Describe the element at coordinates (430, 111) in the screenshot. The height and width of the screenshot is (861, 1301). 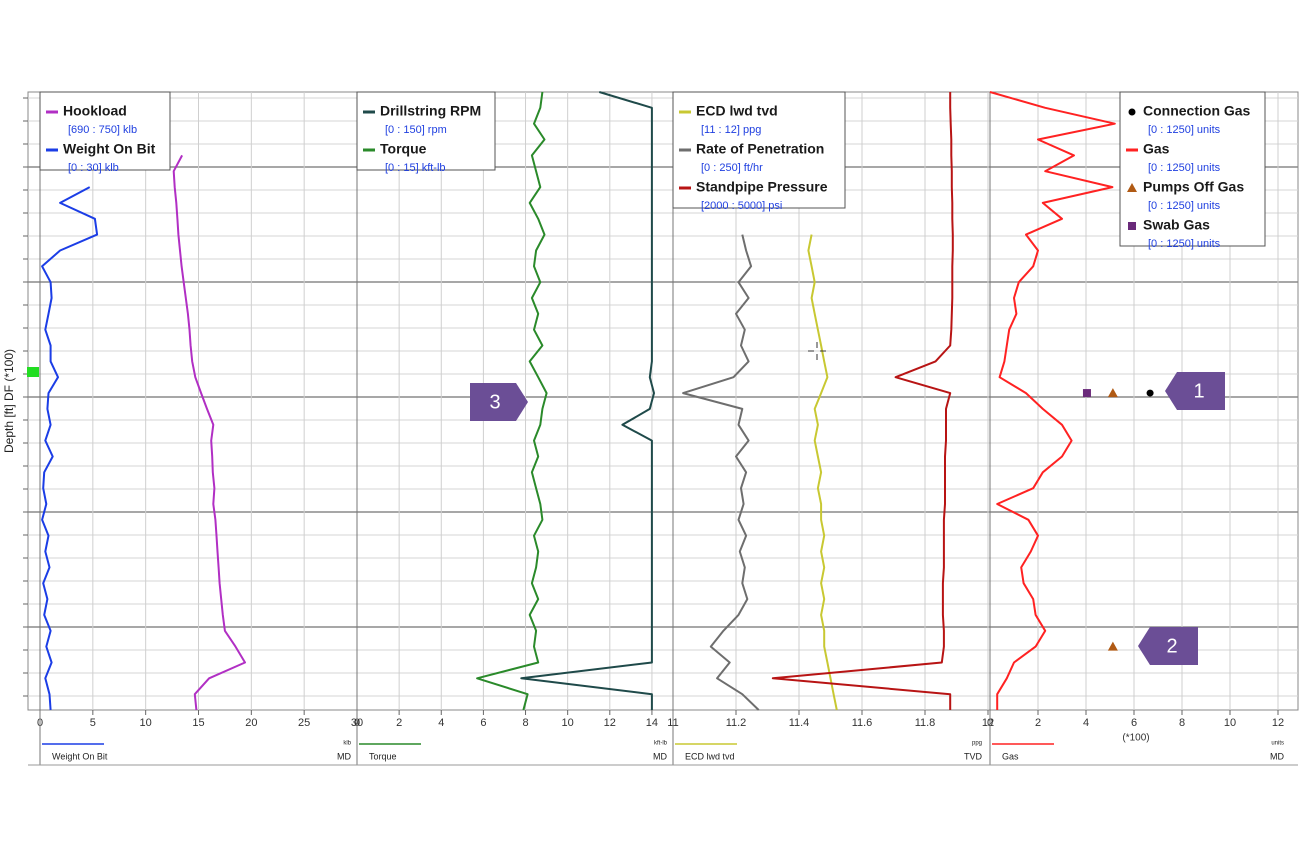
I see `legend-name: Drillstring RPM` at that location.